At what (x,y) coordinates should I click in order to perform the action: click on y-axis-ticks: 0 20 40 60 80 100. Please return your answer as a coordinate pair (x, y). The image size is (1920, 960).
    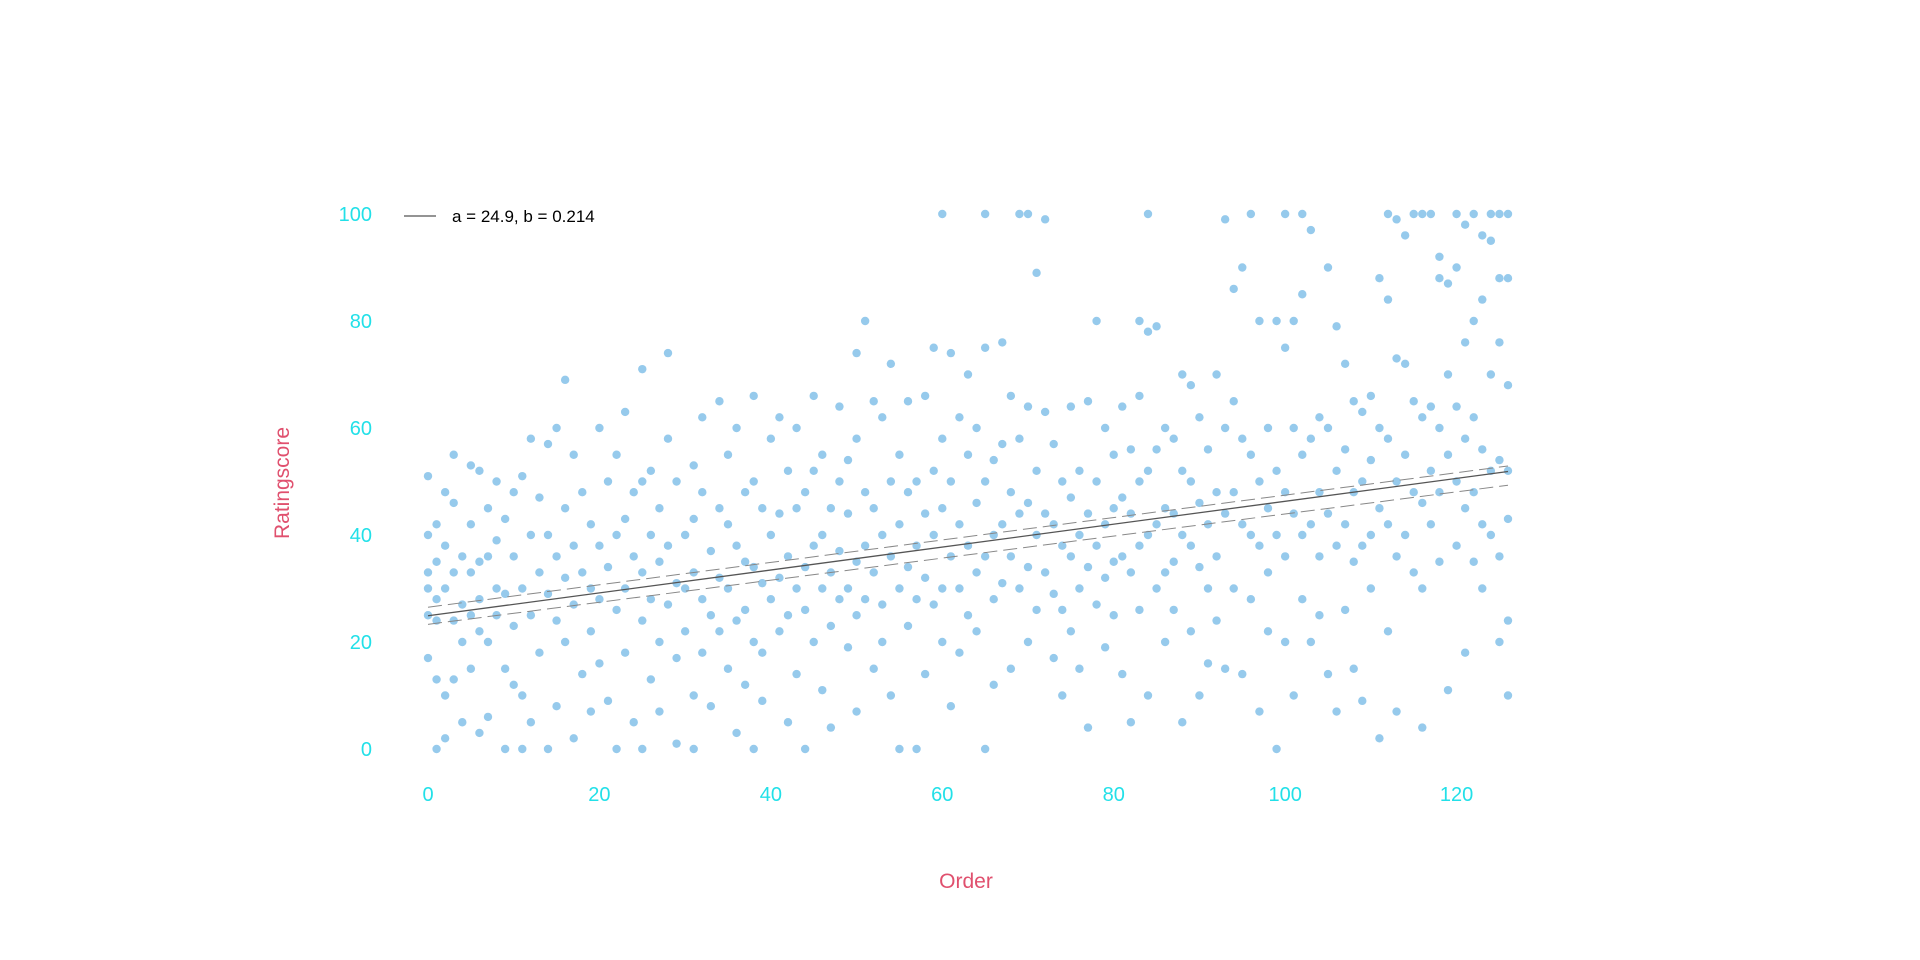
    Looking at the image, I should click on (355, 482).